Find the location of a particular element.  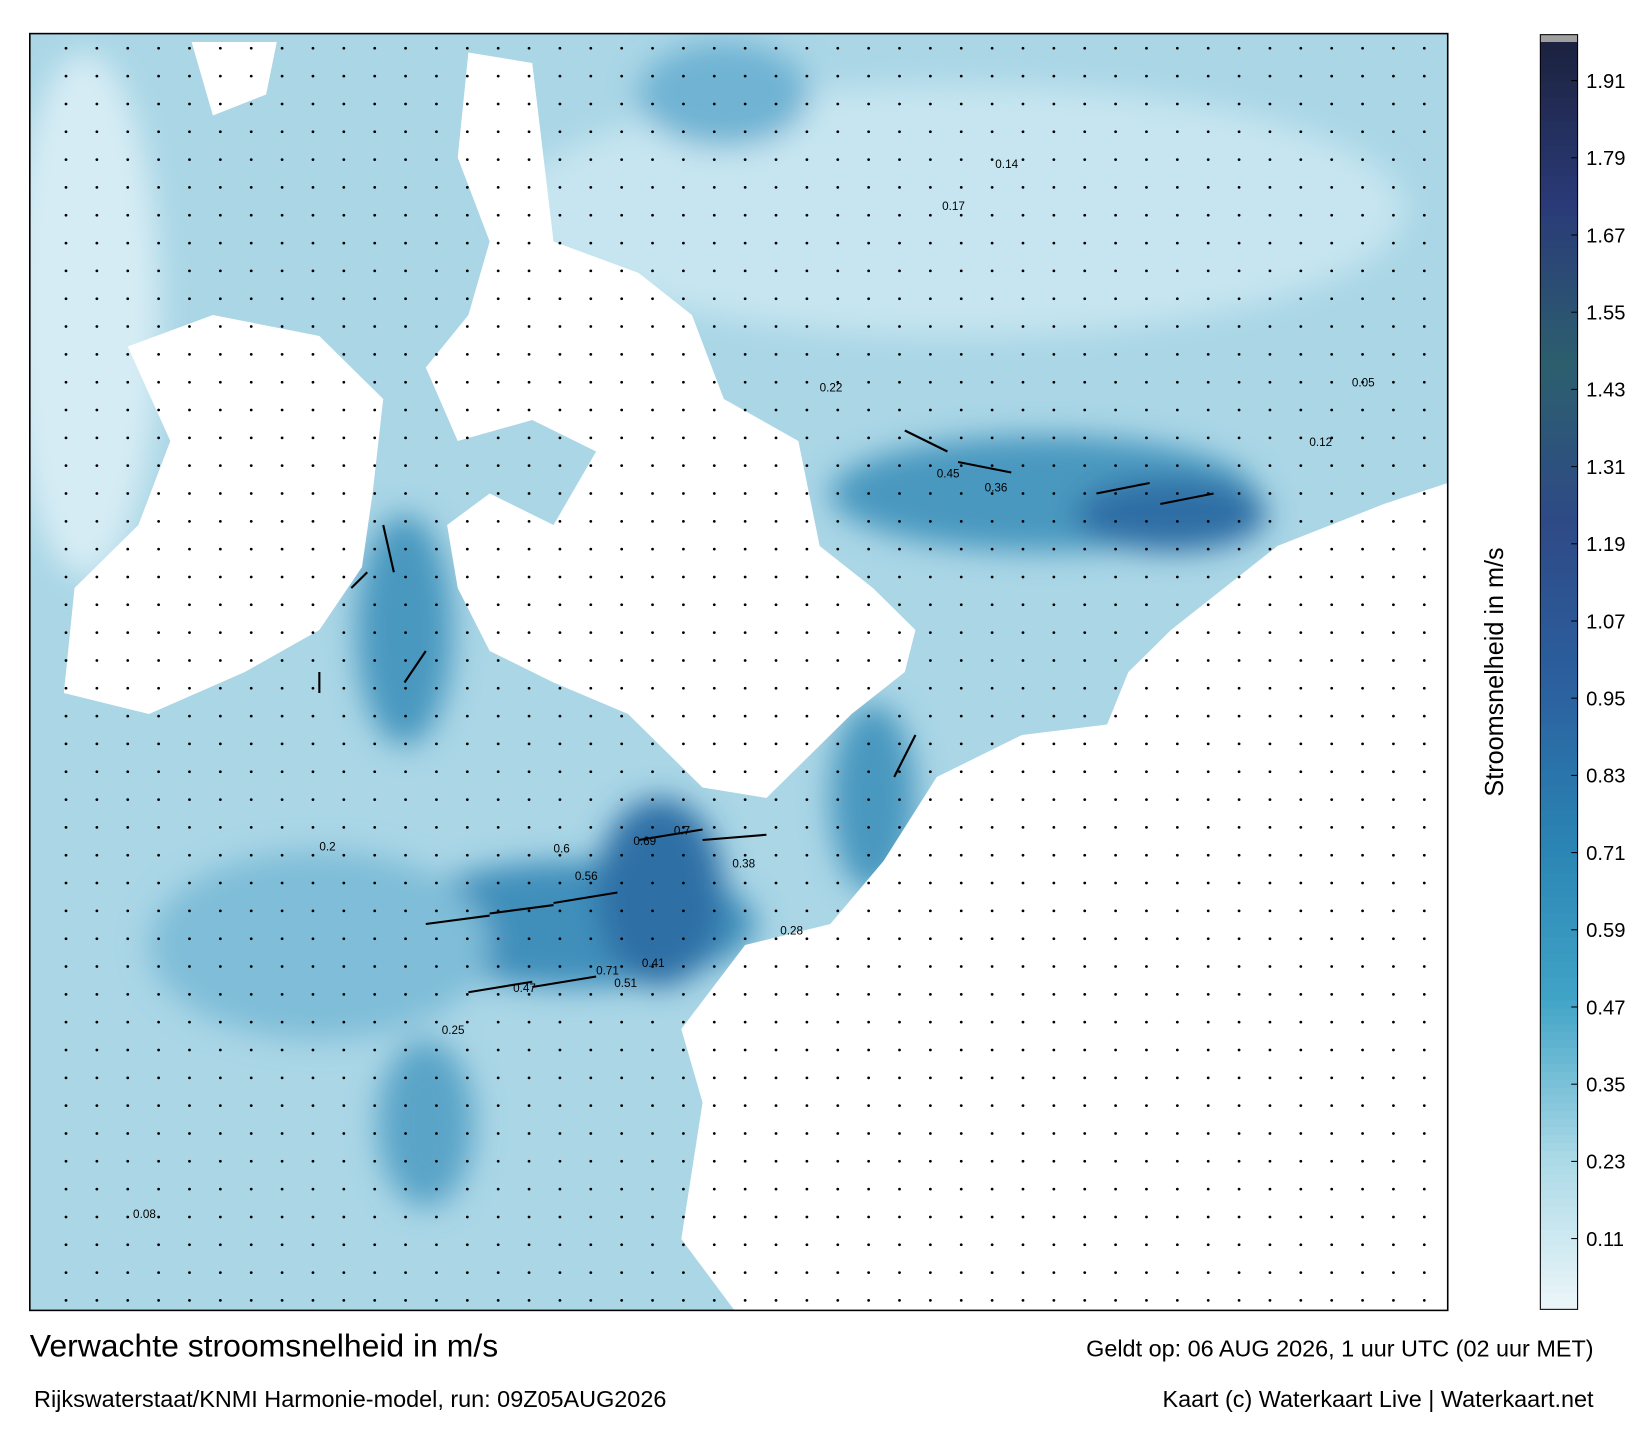

current-arrow is located at coordinates (359, 580).